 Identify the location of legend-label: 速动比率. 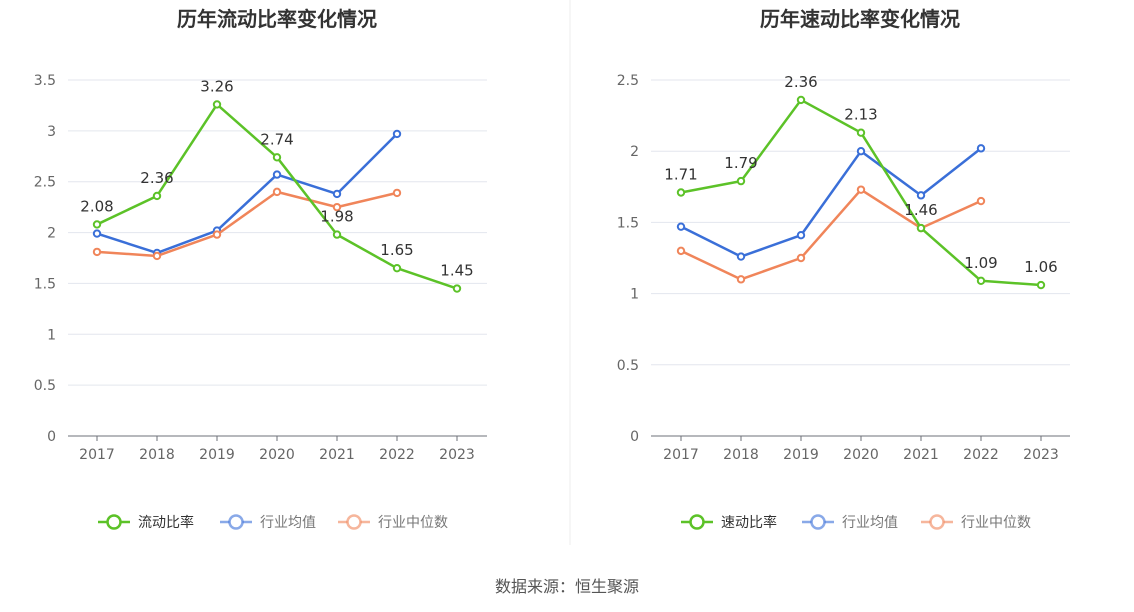
(749, 522).